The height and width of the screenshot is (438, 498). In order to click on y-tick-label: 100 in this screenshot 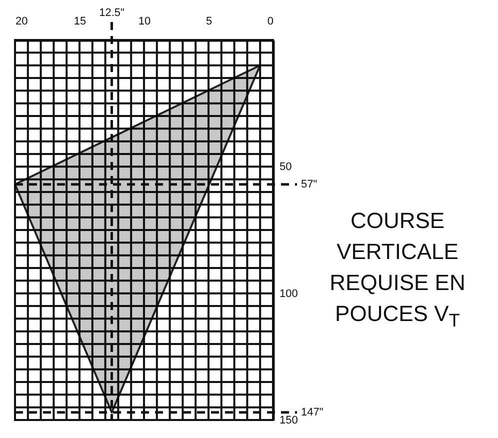, I will do `click(289, 294)`.